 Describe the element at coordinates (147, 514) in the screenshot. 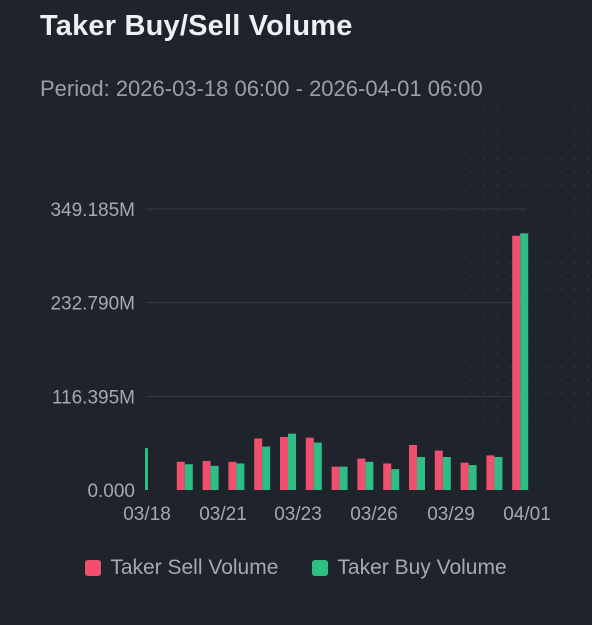

I see `x-tick-label: 03/18` at that location.